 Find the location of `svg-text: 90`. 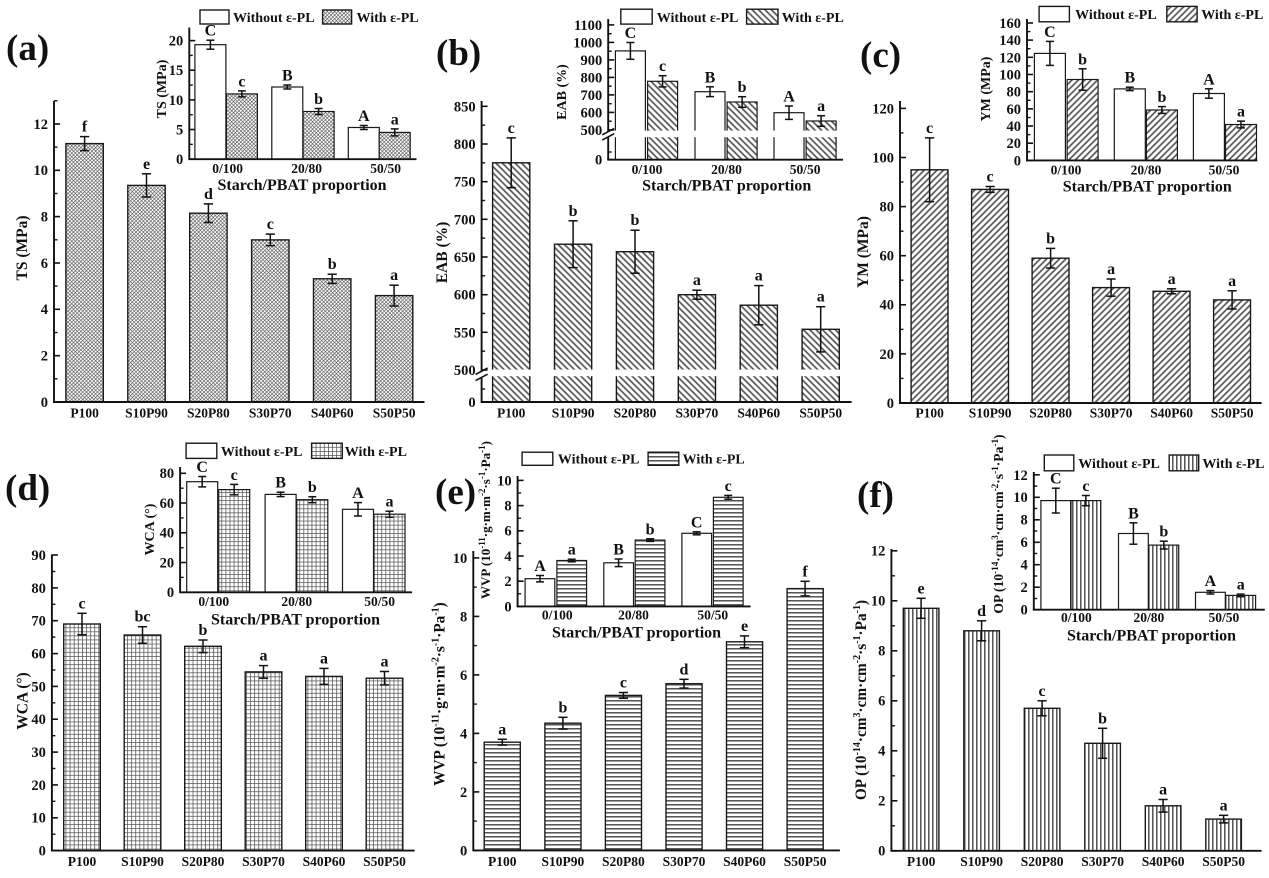

svg-text: 90 is located at coordinates (38, 556).